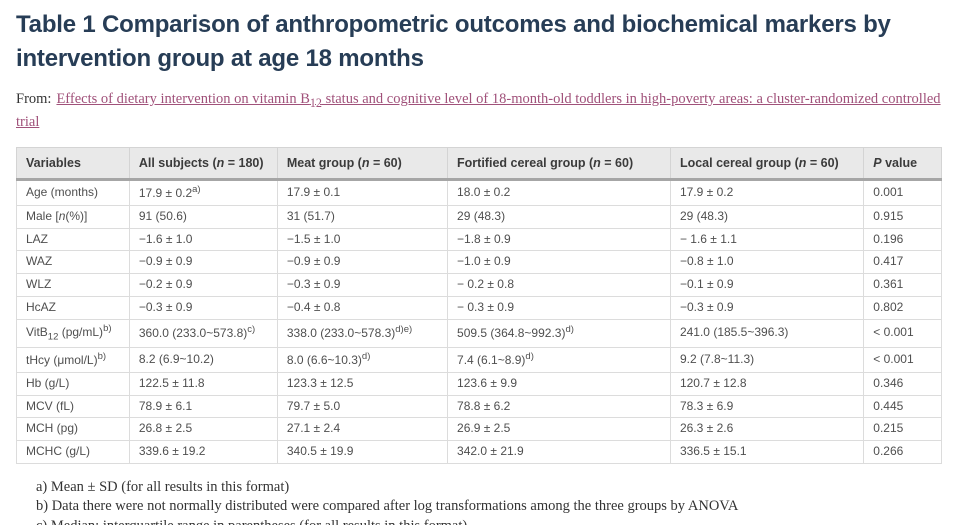  What do you see at coordinates (902, 452) in the screenshot?
I see `value-cell: 0.266` at bounding box center [902, 452].